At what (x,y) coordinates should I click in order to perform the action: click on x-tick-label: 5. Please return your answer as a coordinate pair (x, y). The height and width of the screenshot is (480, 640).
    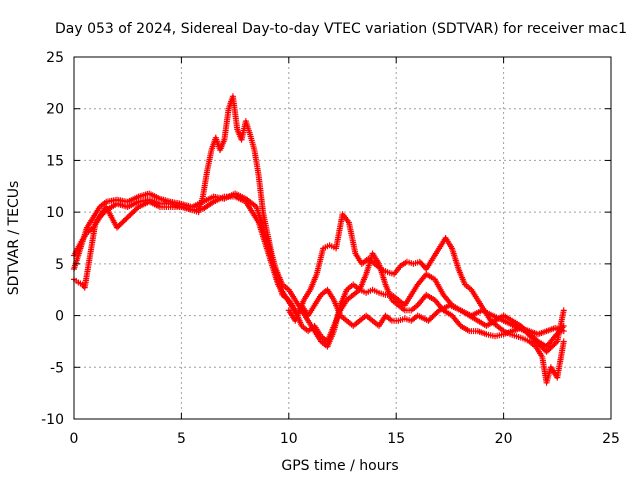
    Looking at the image, I should click on (181, 439).